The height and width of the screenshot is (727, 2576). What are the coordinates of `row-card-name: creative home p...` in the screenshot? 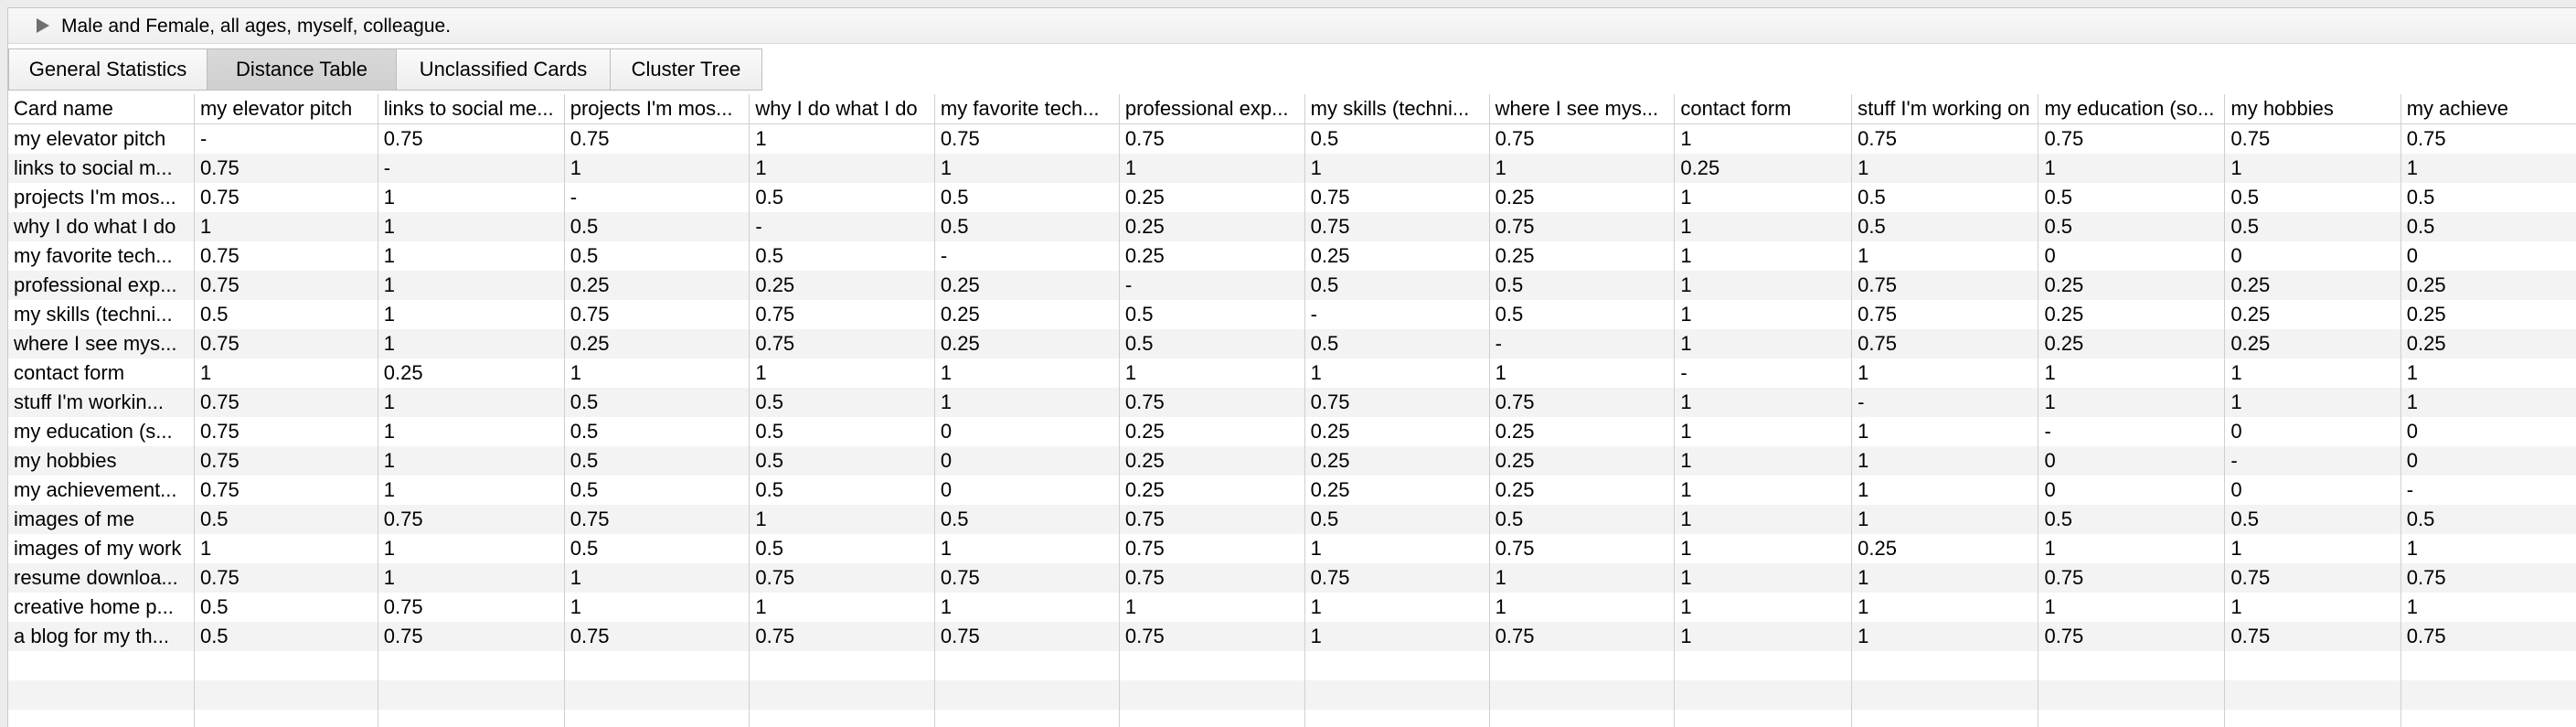 It's located at (101, 607).